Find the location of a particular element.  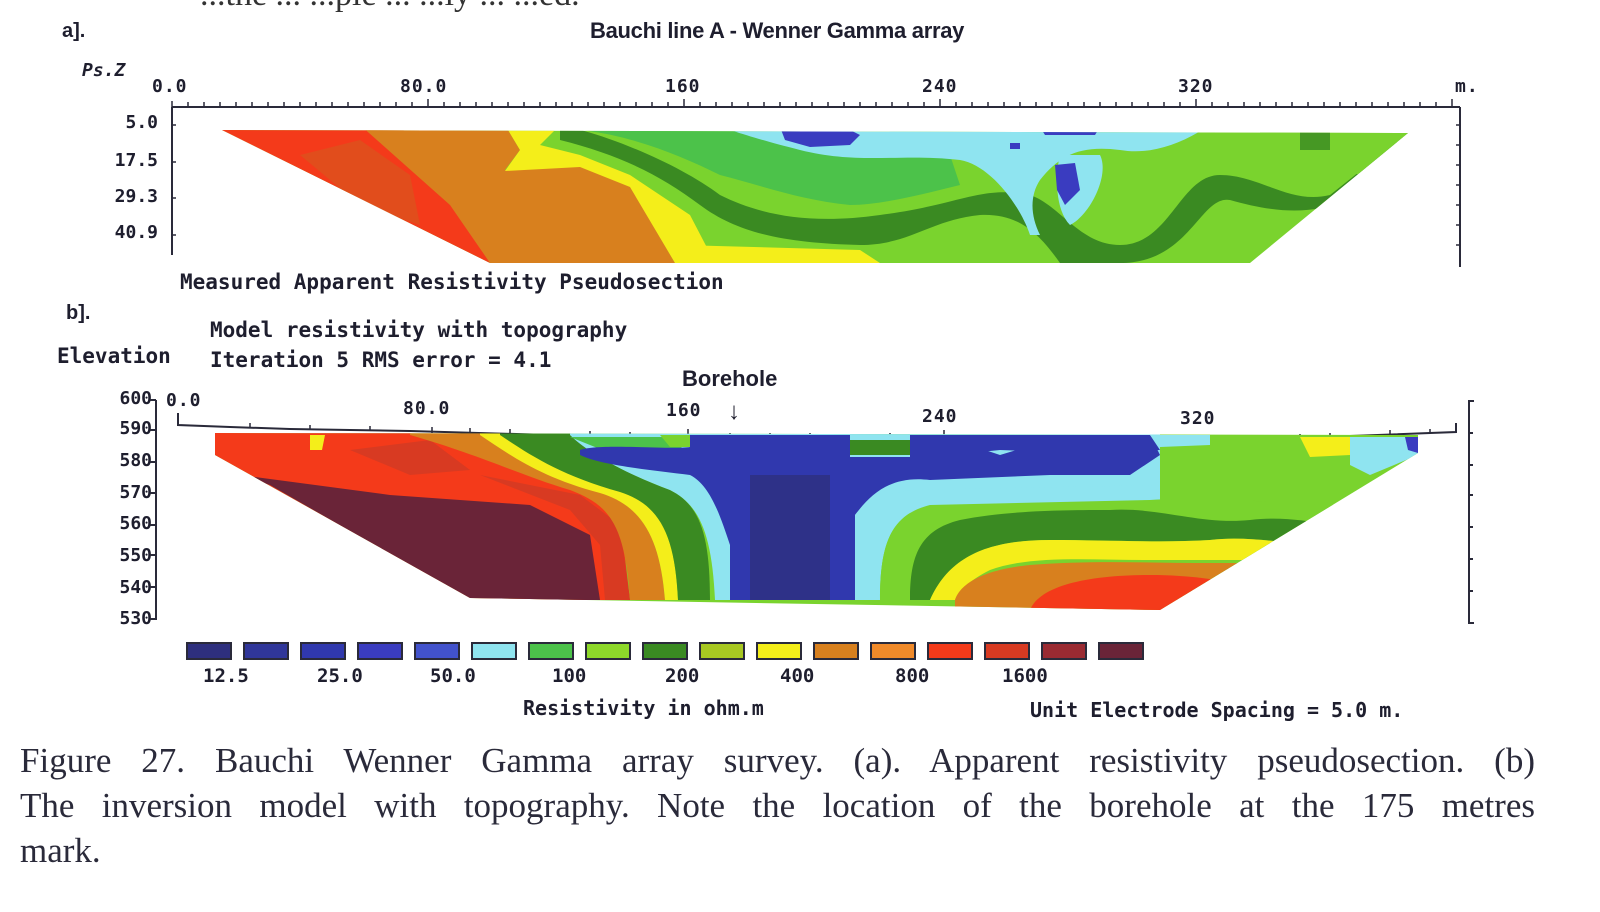

panel-a-pseudosection-plot is located at coordinates (816, 183).